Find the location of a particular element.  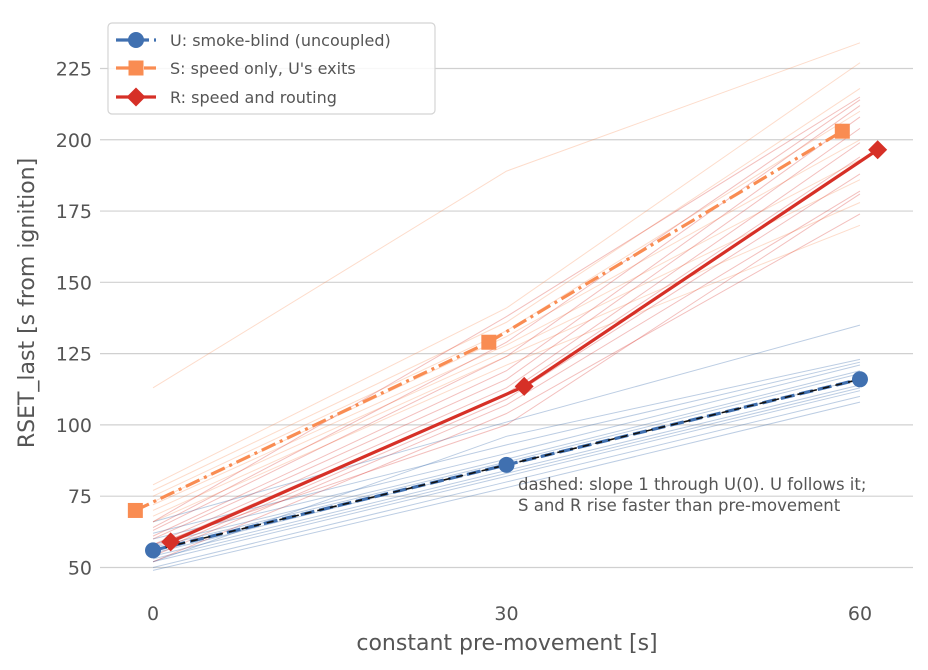

legend-box is located at coordinates (271, 68).